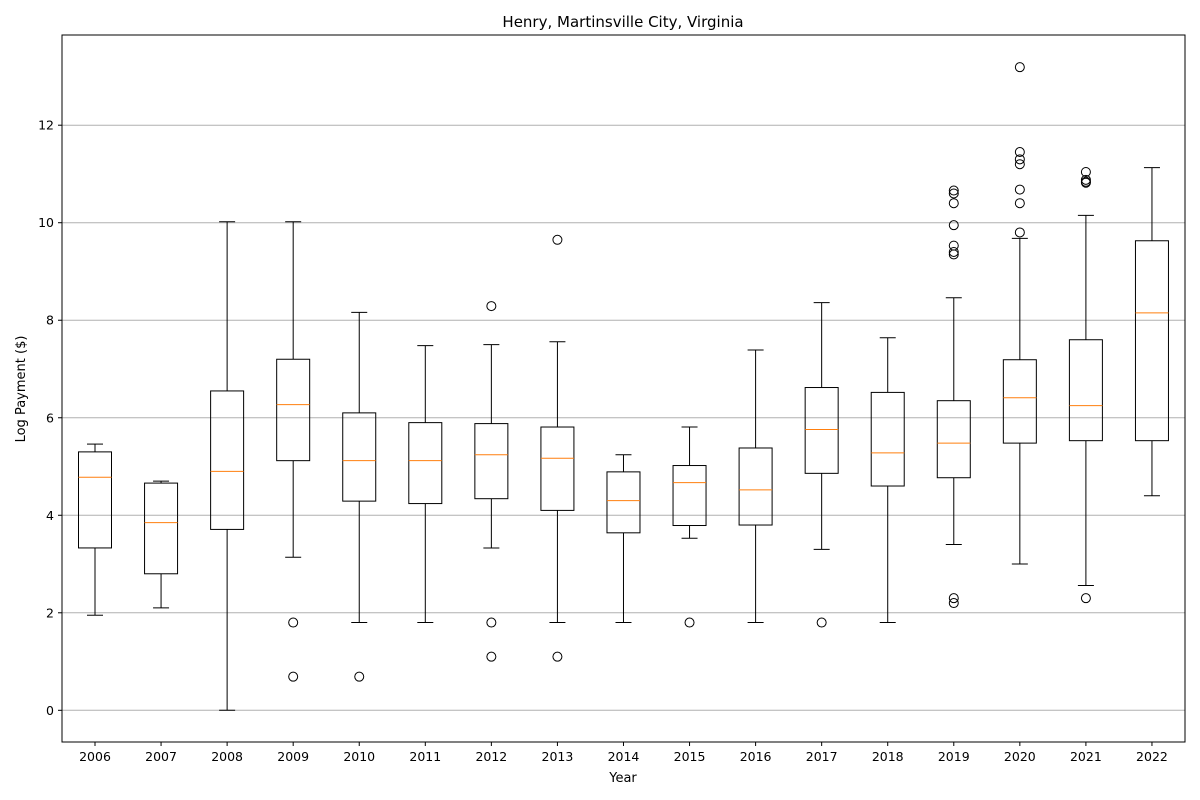  Describe the element at coordinates (954, 756) in the screenshot. I see `x-tick-label: 2019` at that location.